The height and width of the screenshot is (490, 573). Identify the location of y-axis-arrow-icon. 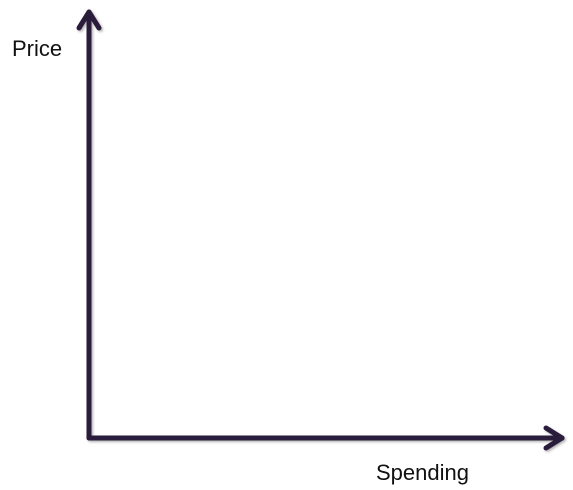
(89, 20).